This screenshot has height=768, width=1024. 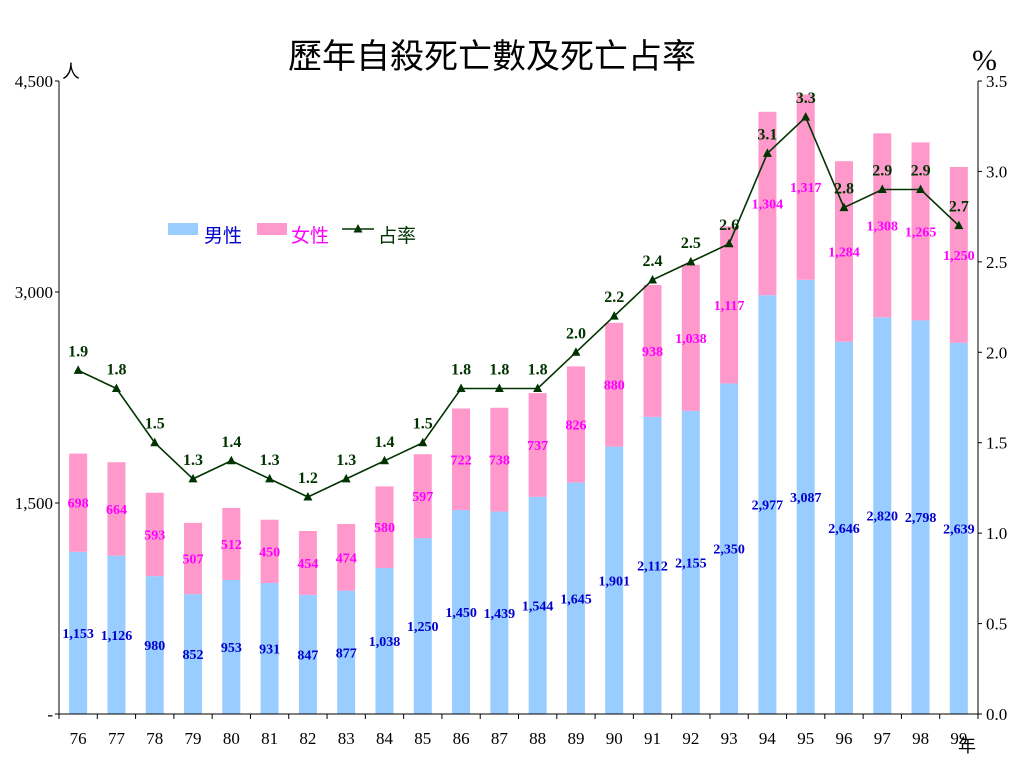 I want to click on x-tick-label: 85, so click(x=422, y=738).